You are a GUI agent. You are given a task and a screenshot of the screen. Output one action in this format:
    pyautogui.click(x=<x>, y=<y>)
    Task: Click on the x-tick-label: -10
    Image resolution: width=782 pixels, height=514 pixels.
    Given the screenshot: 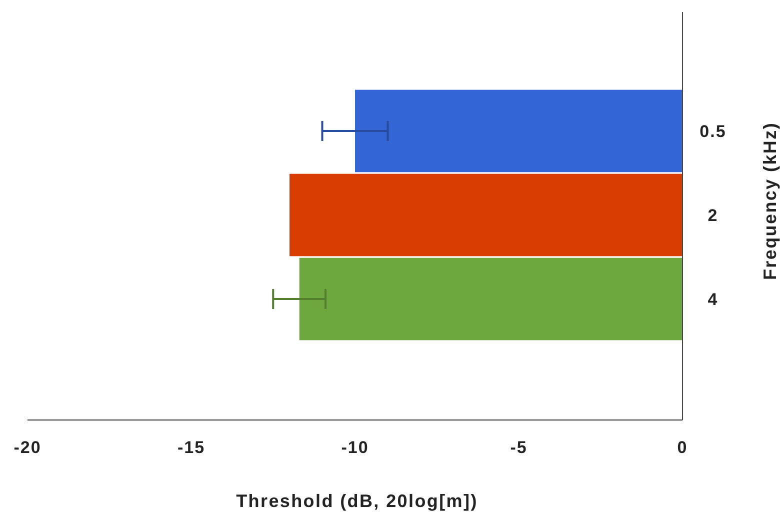 What is the action you would take?
    pyautogui.click(x=355, y=447)
    